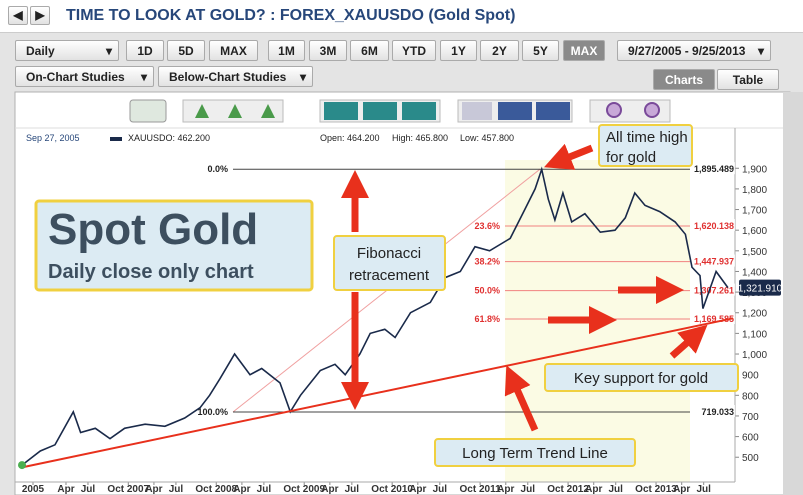  What do you see at coordinates (145, 50) in the screenshot?
I see `range-button: 1D` at bounding box center [145, 50].